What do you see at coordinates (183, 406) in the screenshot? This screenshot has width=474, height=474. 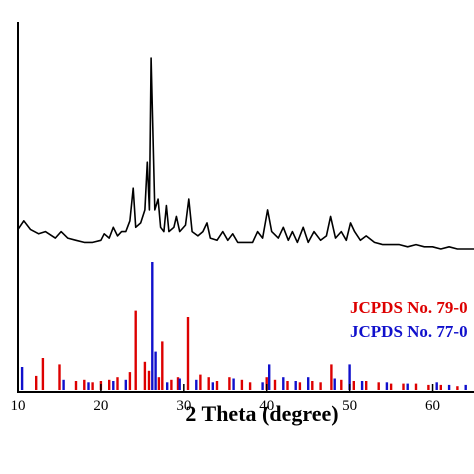 I see `x-tick-label-30: 30` at bounding box center [183, 406].